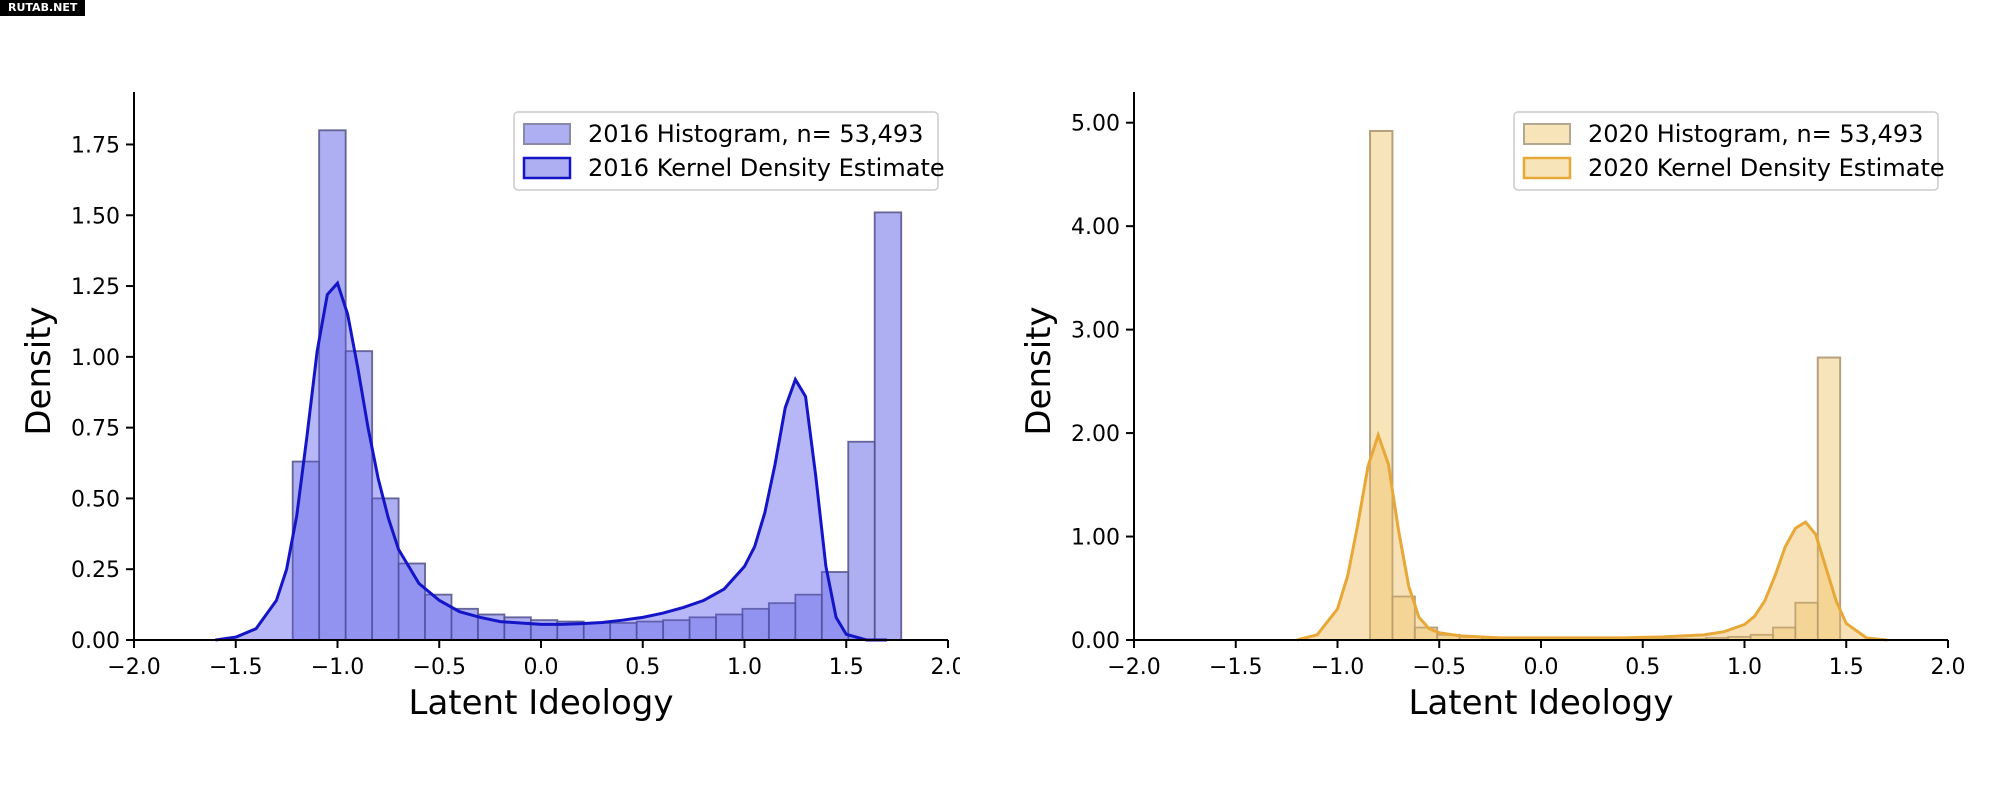 The image size is (1992, 798). Describe the element at coordinates (95, 570) in the screenshot. I see `y-tick-label: 0.25` at that location.